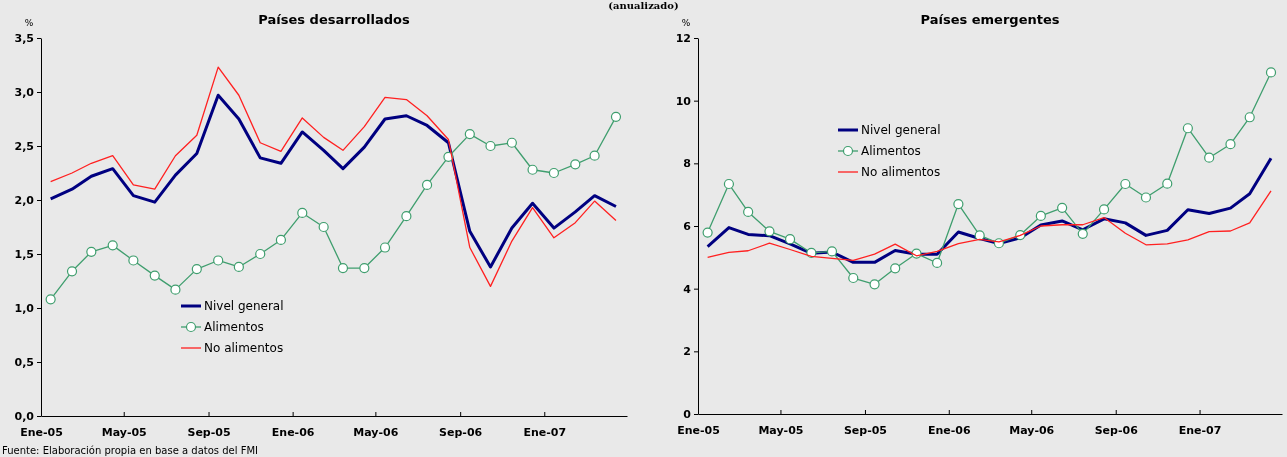  I want to click on chart-title: Países emergentes, so click(990, 19).